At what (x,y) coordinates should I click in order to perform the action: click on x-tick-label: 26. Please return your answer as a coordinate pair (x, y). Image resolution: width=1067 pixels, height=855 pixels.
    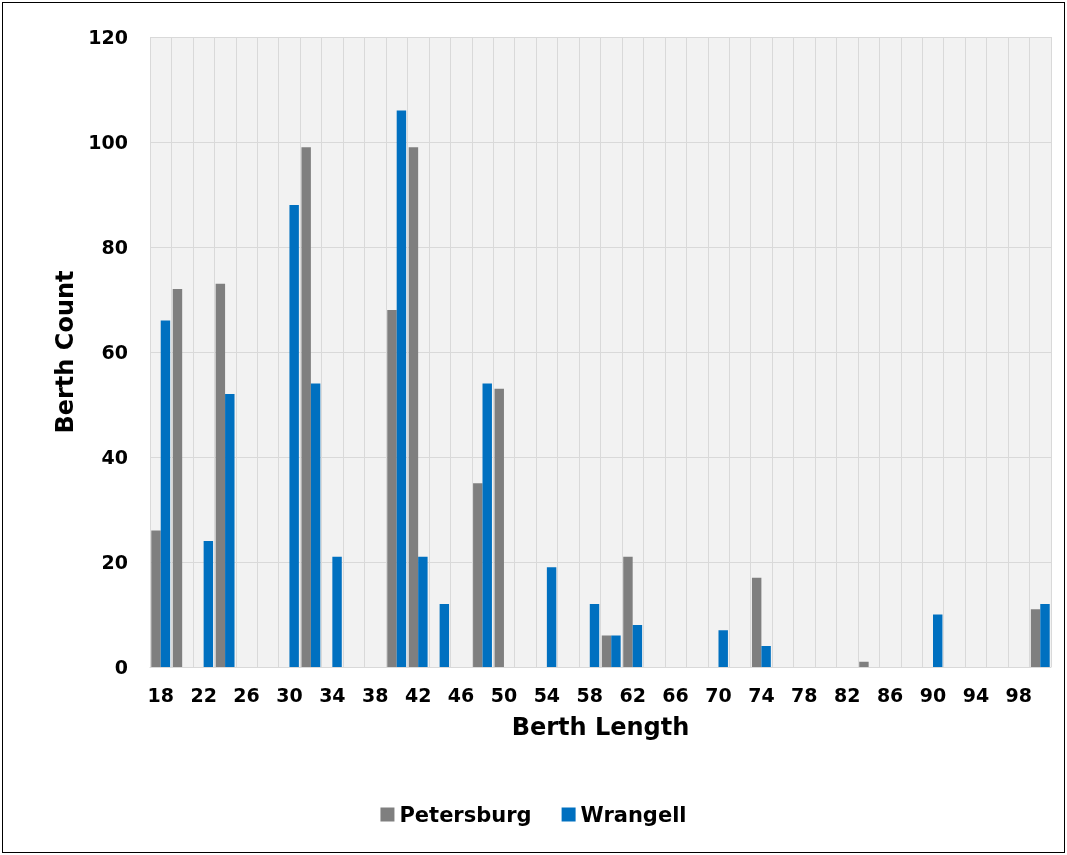
    Looking at the image, I should click on (246, 694).